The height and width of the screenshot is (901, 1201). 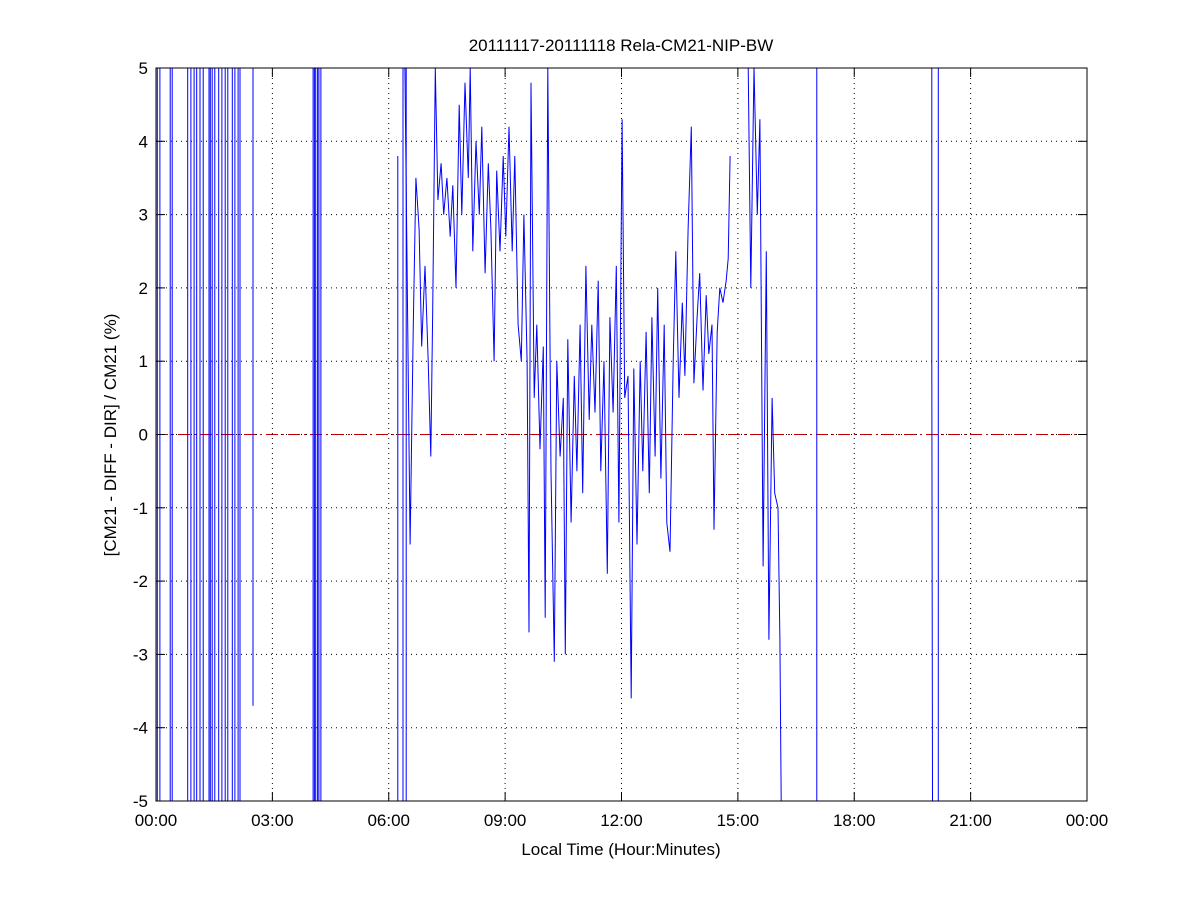 I want to click on x-tick-label: 21:00, so click(x=970, y=820).